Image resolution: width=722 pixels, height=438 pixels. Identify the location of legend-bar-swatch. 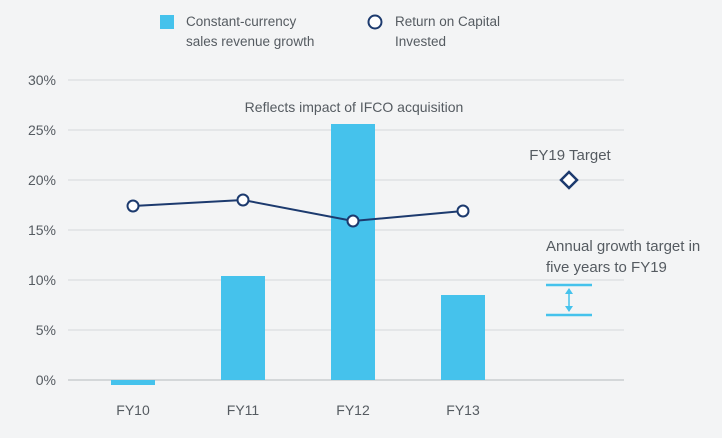
(167, 22).